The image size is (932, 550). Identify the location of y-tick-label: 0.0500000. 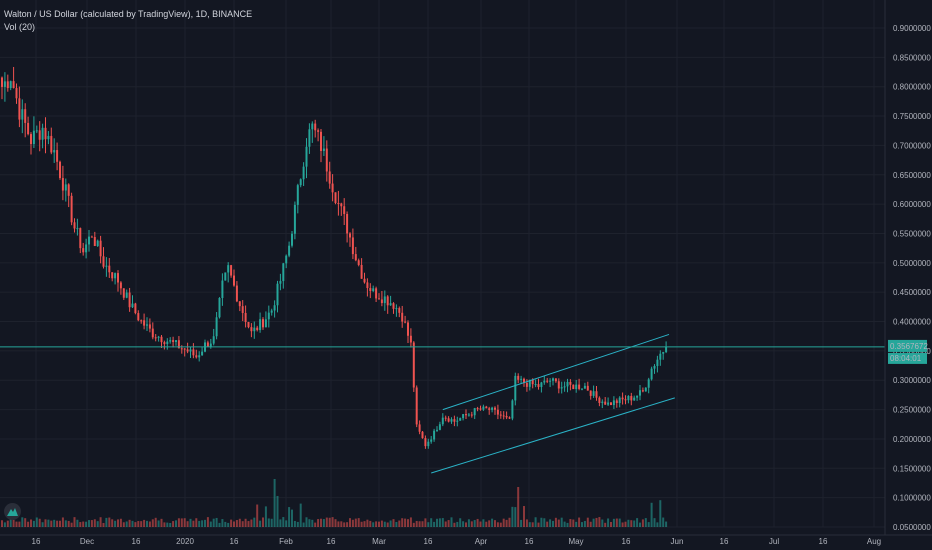
(912, 527).